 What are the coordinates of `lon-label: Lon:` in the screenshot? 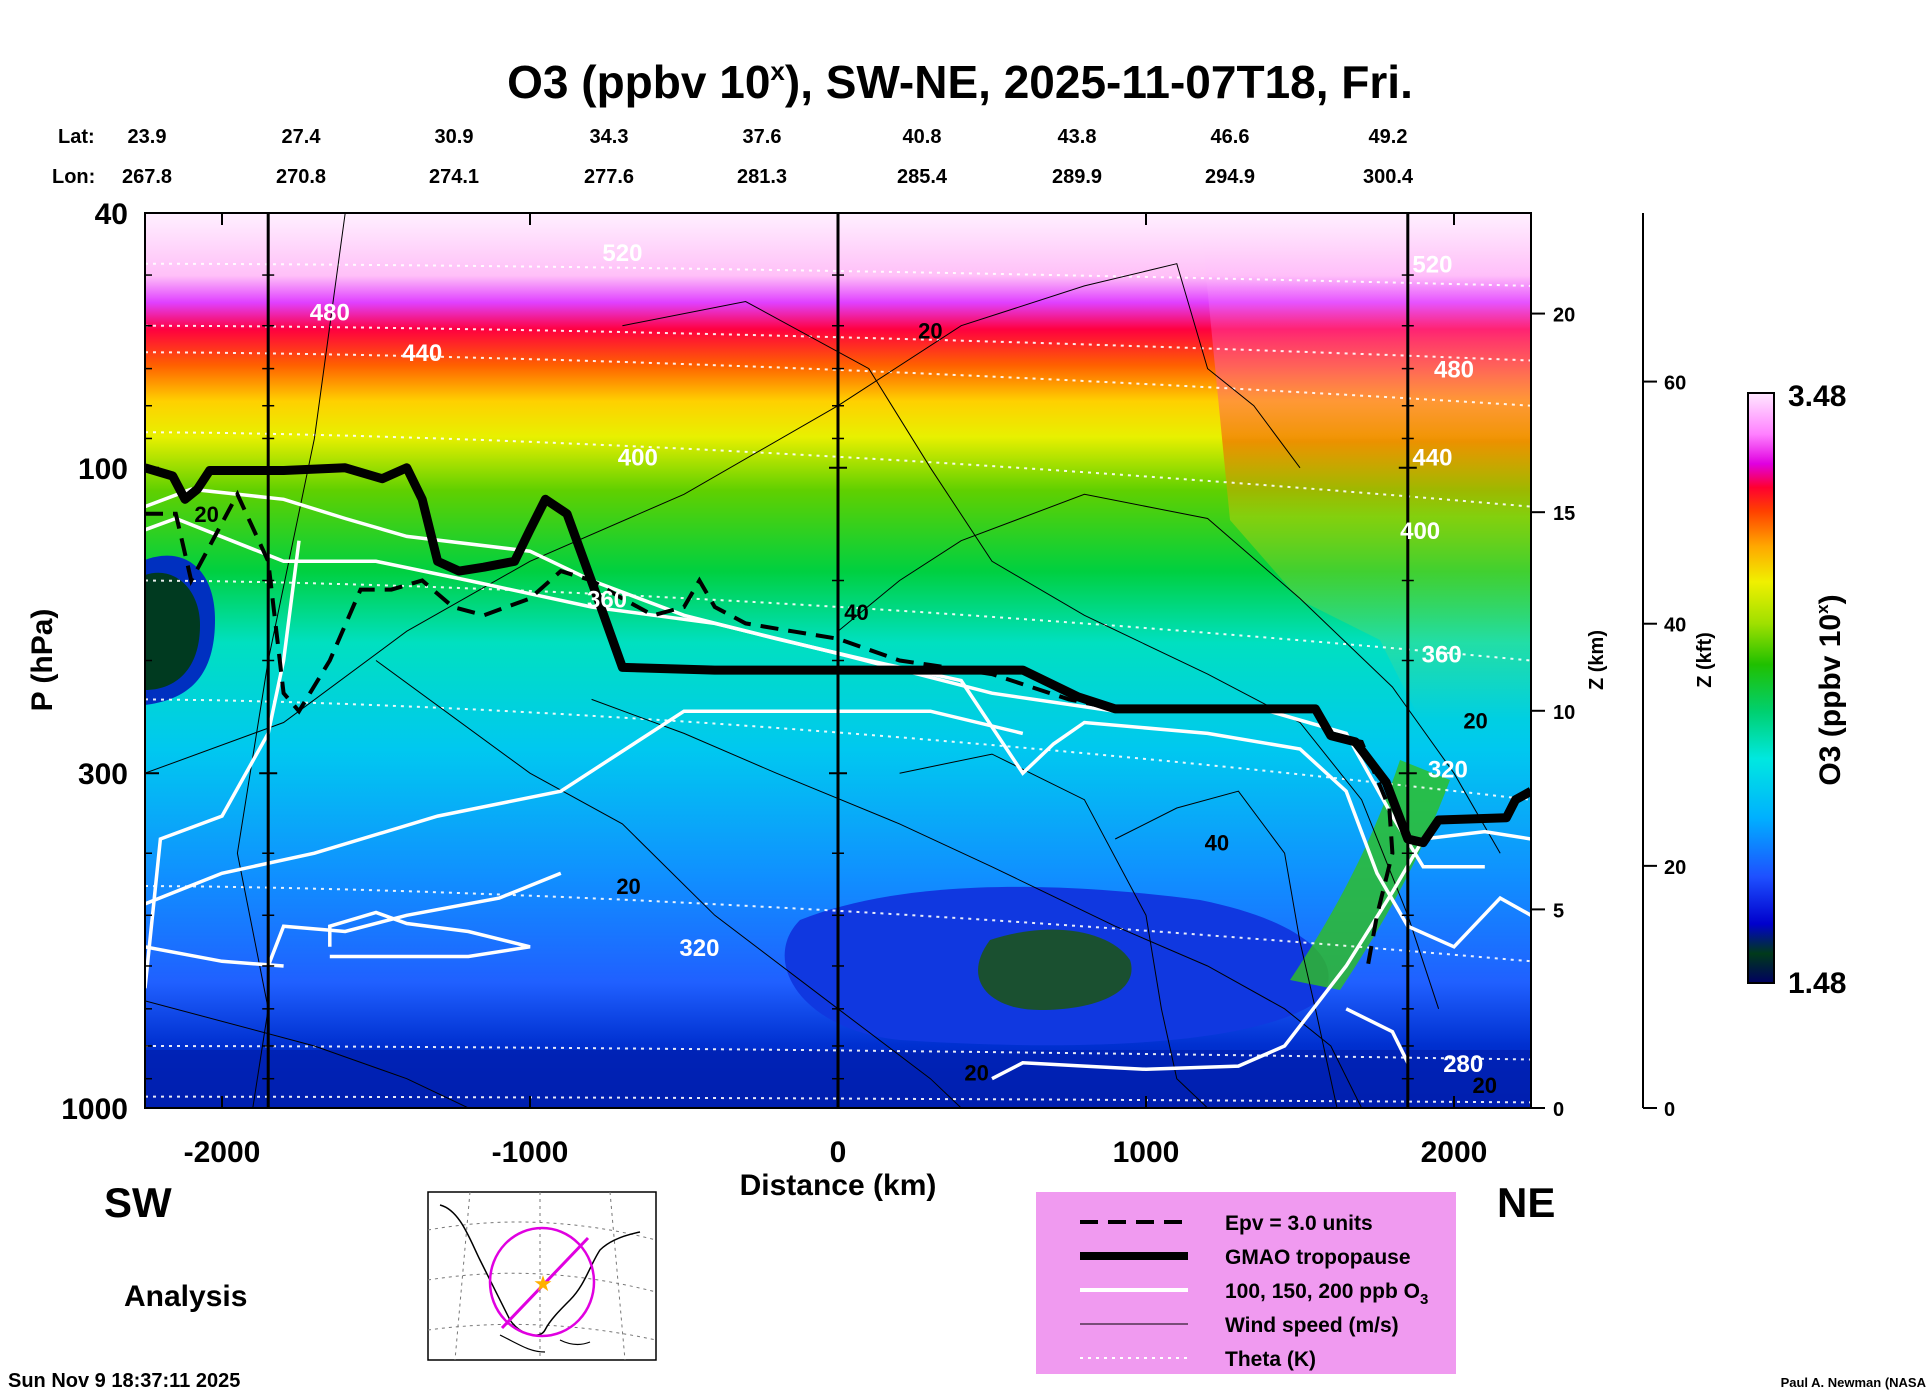 It's located at (73, 177).